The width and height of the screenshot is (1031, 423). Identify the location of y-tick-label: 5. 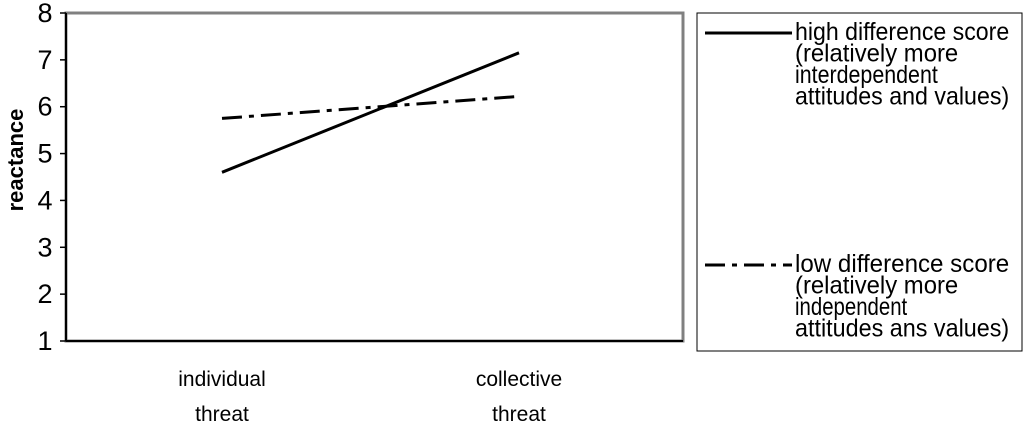
(44, 154).